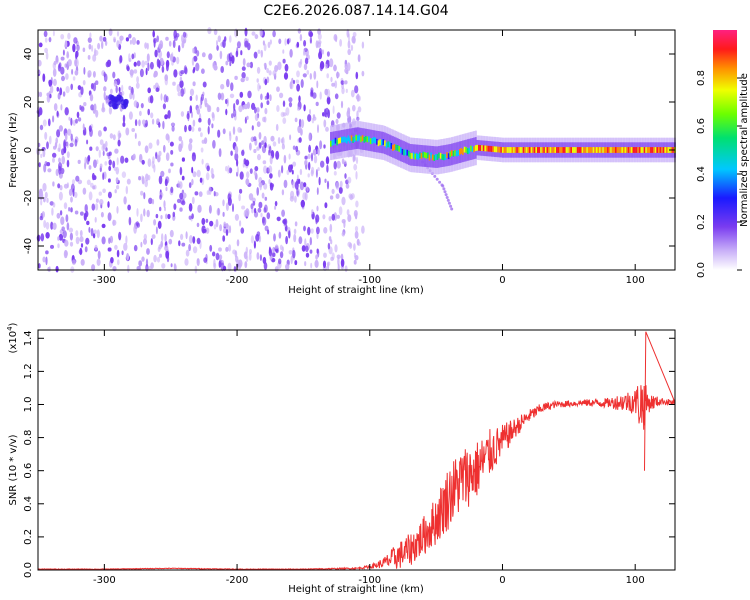 The width and height of the screenshot is (750, 600). I want to click on snr-scale-label: (x104), so click(12, 337).